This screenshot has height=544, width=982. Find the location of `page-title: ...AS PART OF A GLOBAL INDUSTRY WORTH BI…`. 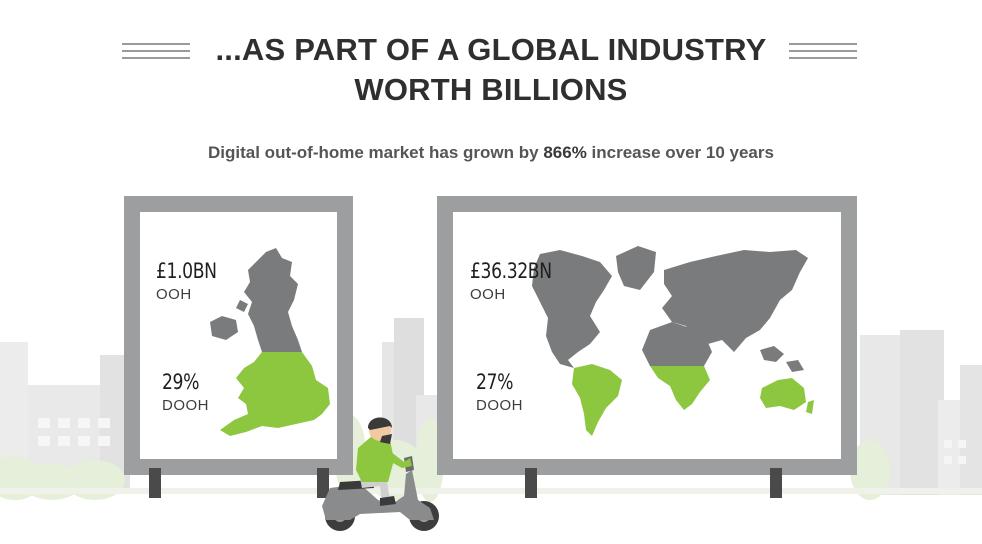

page-title: ...AS PART OF A GLOBAL INDUSTRY WORTH BI… is located at coordinates (491, 70).